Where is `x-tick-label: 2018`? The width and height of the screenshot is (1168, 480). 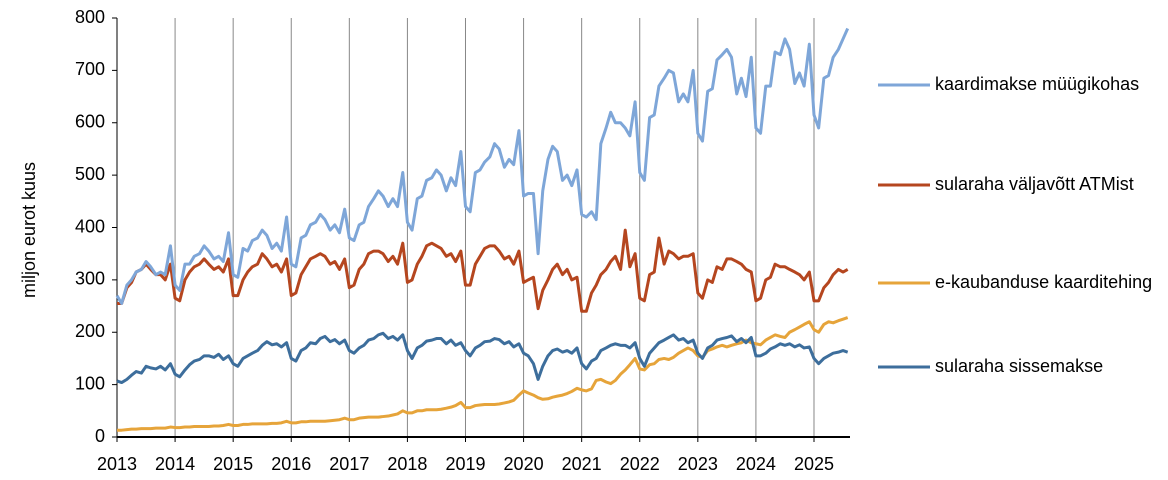
x-tick-label: 2018 is located at coordinates (407, 464).